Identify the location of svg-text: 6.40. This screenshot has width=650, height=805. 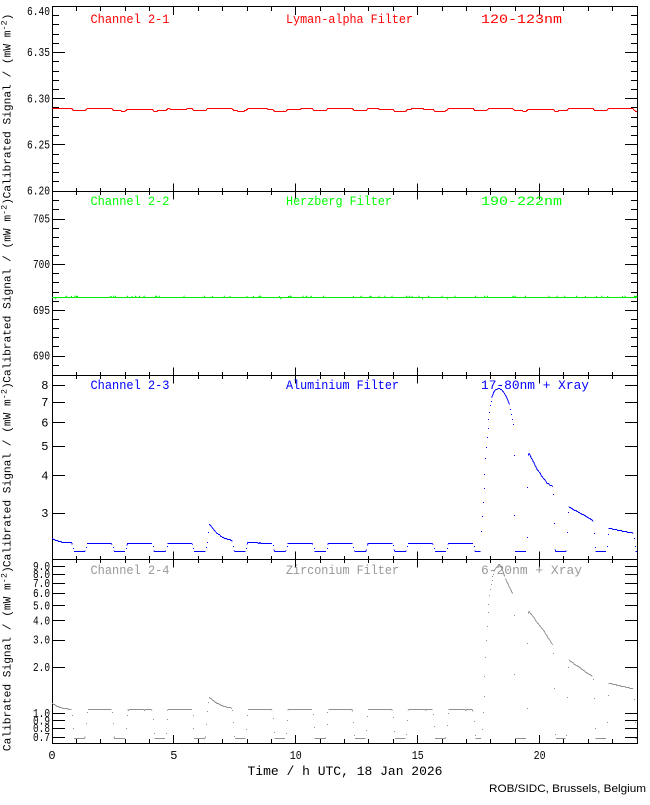
(38, 12).